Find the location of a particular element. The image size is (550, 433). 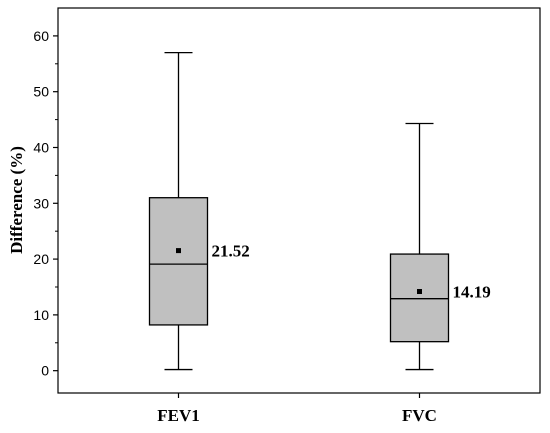

x-category-label-fvc: FVC is located at coordinates (419, 415).